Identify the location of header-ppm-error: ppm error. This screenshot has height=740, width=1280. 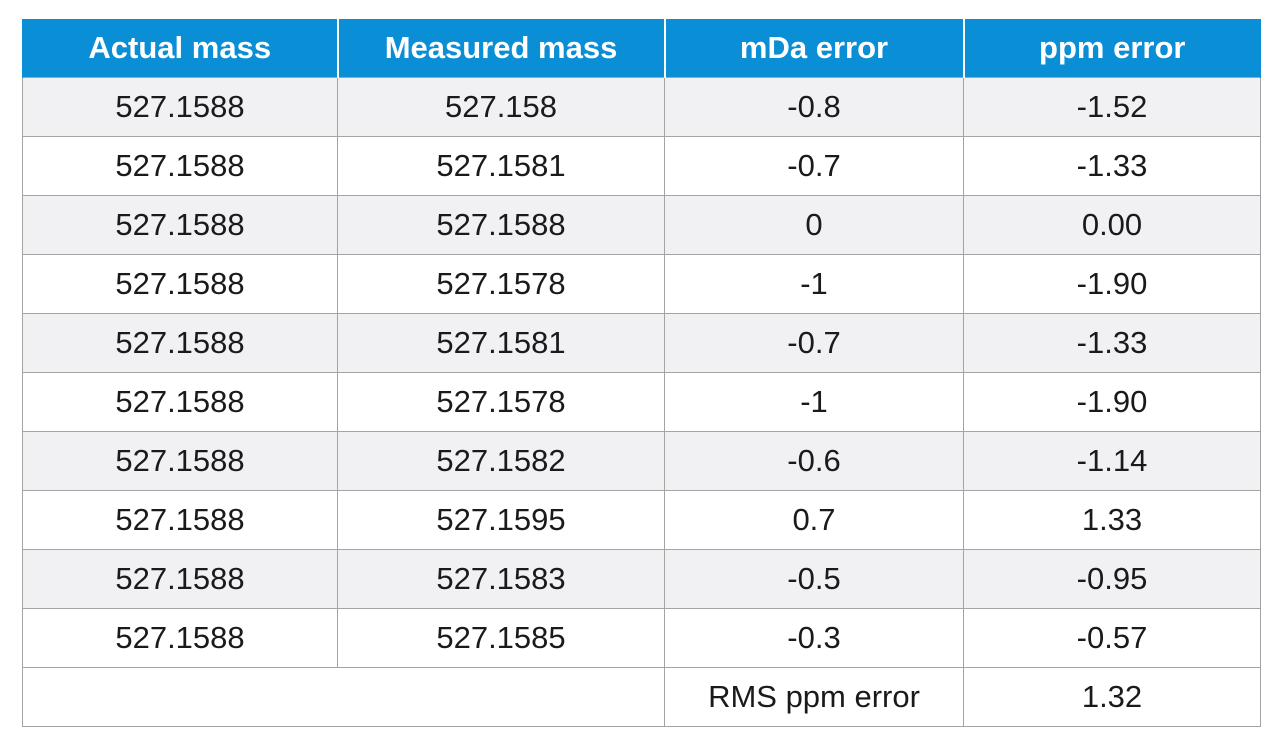
(1111, 48).